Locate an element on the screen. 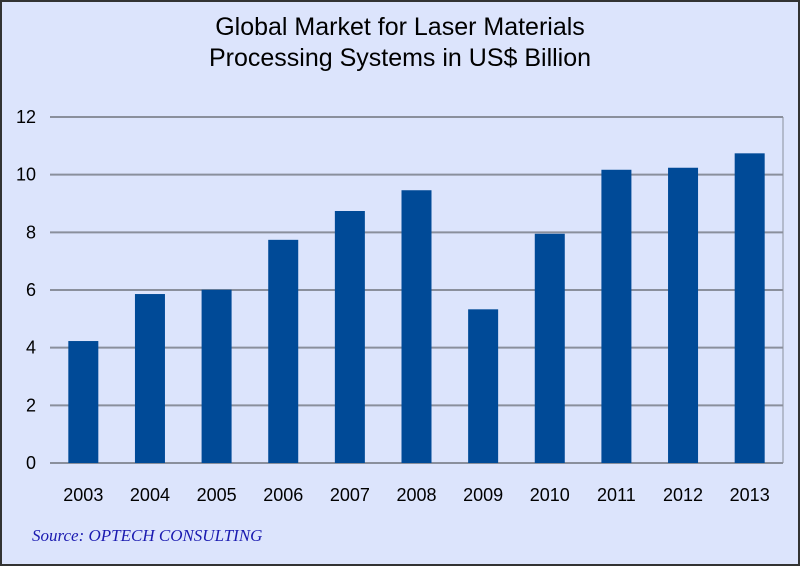 The image size is (800, 566). x-tick-label: 2008 is located at coordinates (416, 495).